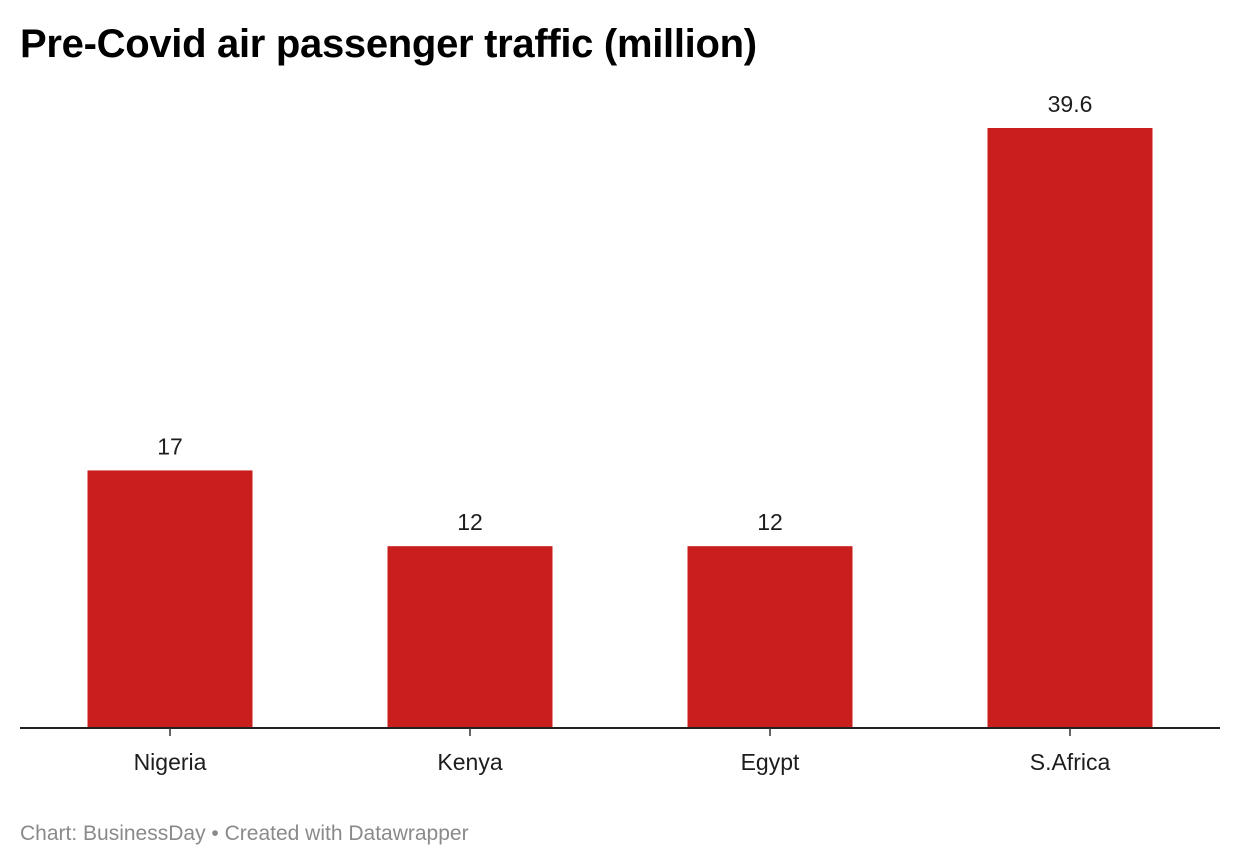  What do you see at coordinates (470, 637) in the screenshot?
I see `bar-kenya` at bounding box center [470, 637].